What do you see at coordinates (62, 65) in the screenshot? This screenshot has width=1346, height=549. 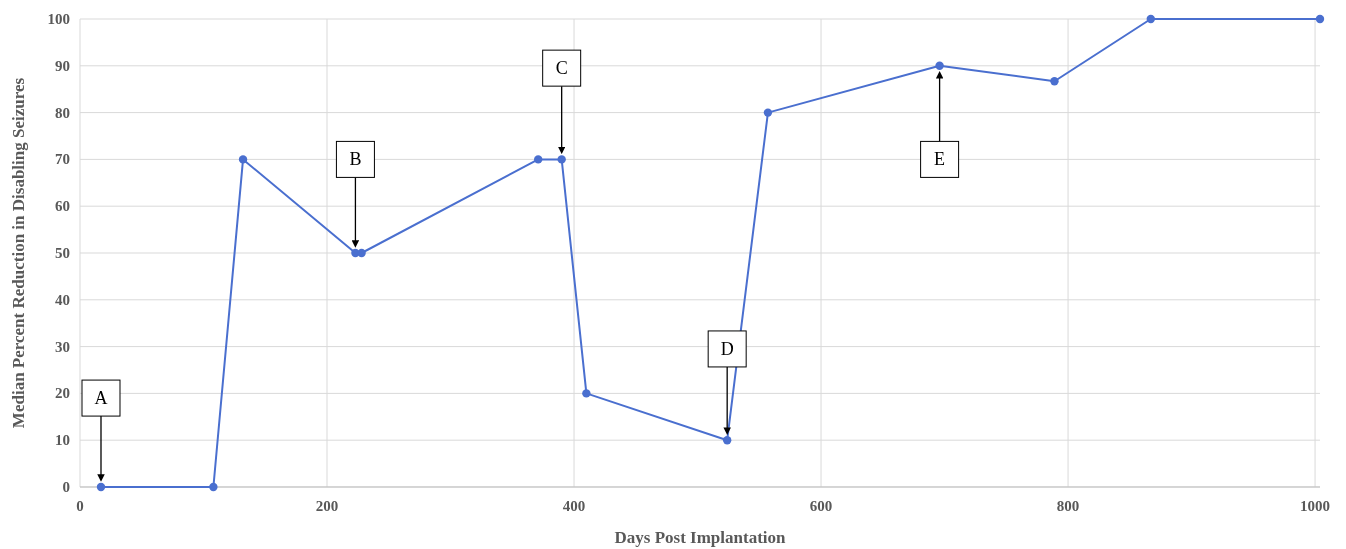 I see `y-tick-label: 90` at bounding box center [62, 65].